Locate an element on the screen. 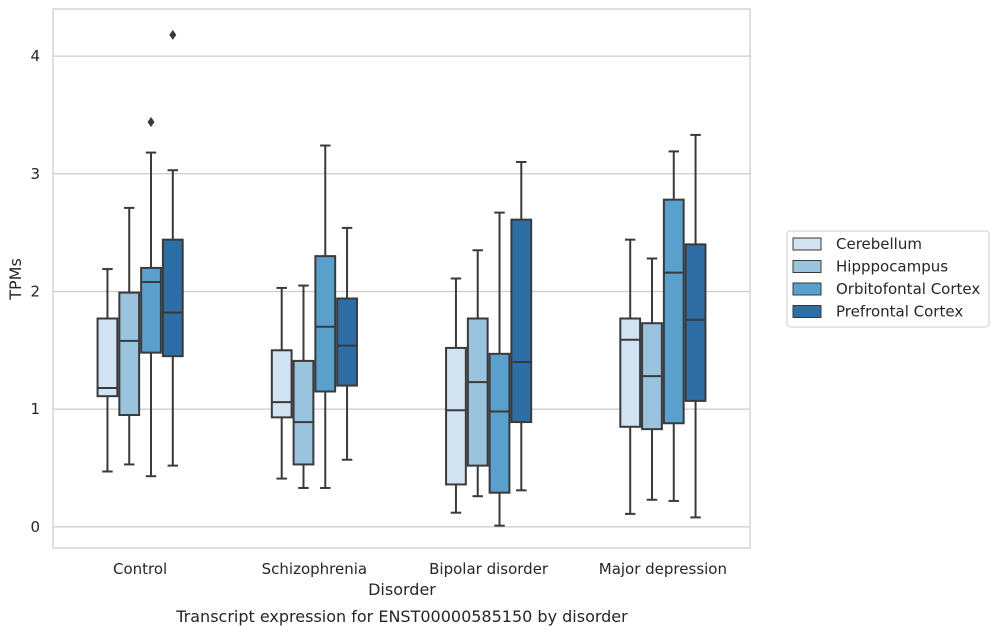 The height and width of the screenshot is (634, 999). y-tick-label: 4 is located at coordinates (35, 56).